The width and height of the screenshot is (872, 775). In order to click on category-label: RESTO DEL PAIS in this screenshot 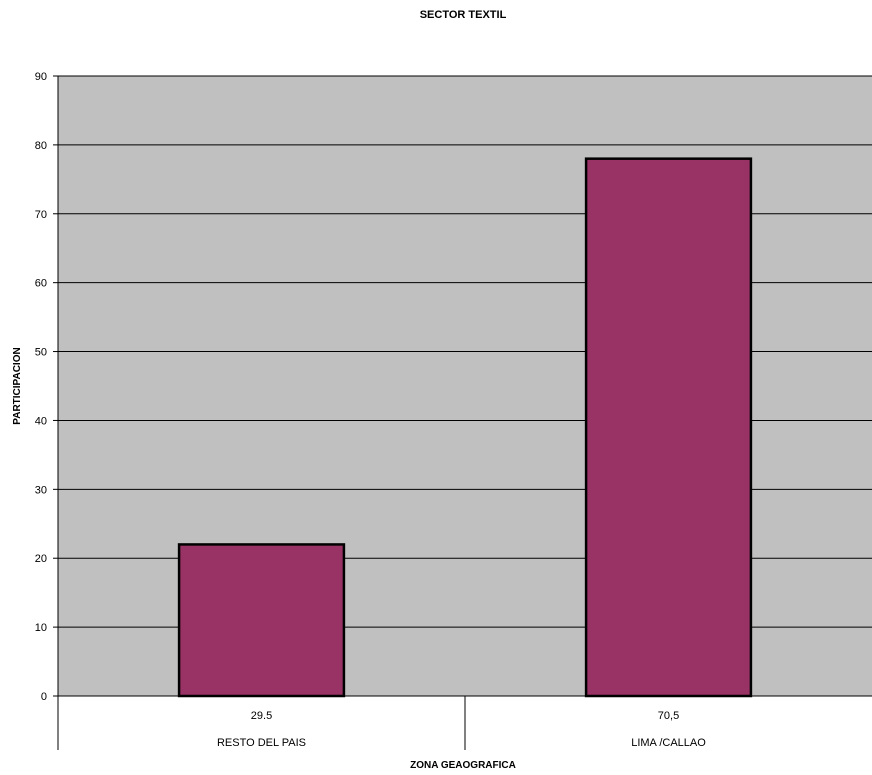, I will do `click(261, 743)`.